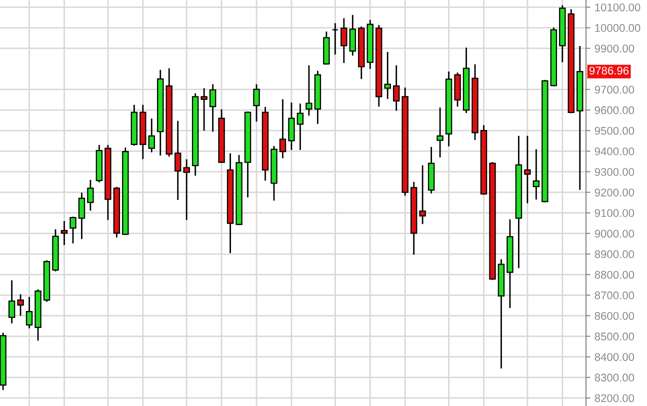  I want to click on y-tick-label: 9400.00, so click(614, 151).